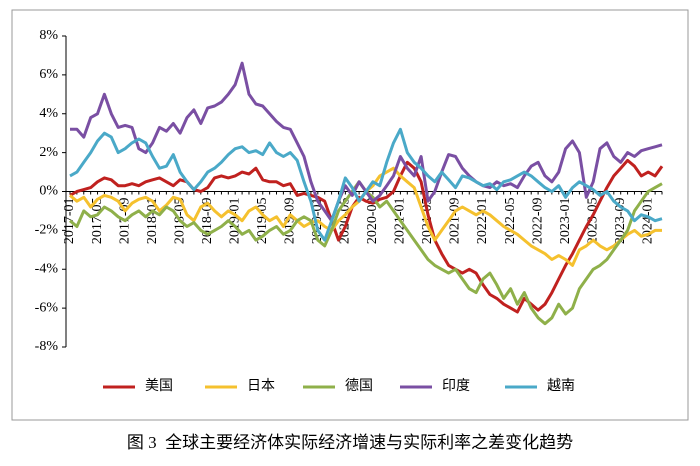  Describe the element at coordinates (482, 221) in the screenshot. I see `x-tick-label: 2022-01` at that location.